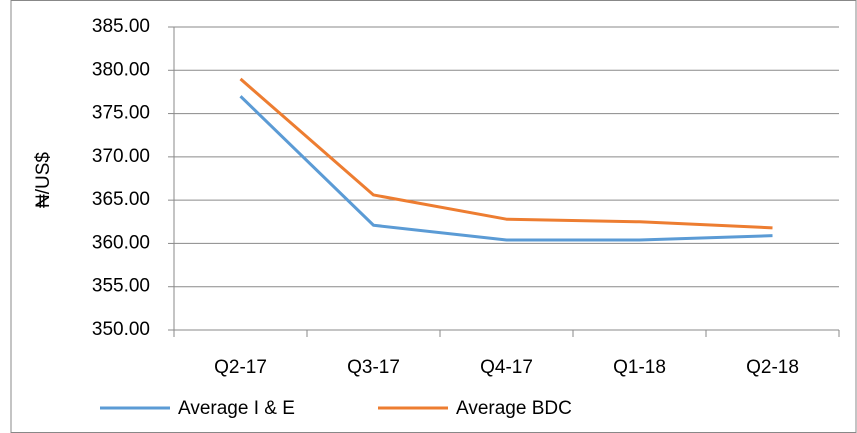 The image size is (857, 433). Describe the element at coordinates (43, 180) in the screenshot. I see `y-axis-label: ₦/US$` at that location.